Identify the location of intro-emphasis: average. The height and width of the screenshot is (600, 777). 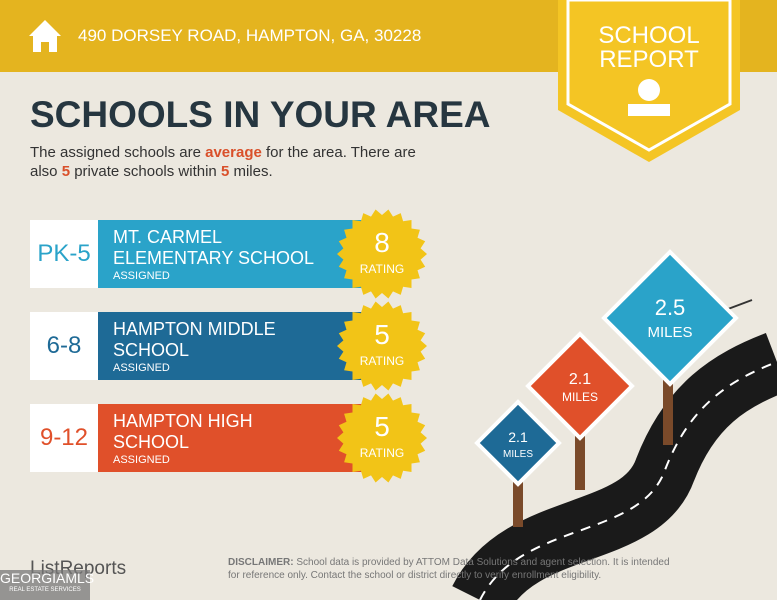
(233, 152).